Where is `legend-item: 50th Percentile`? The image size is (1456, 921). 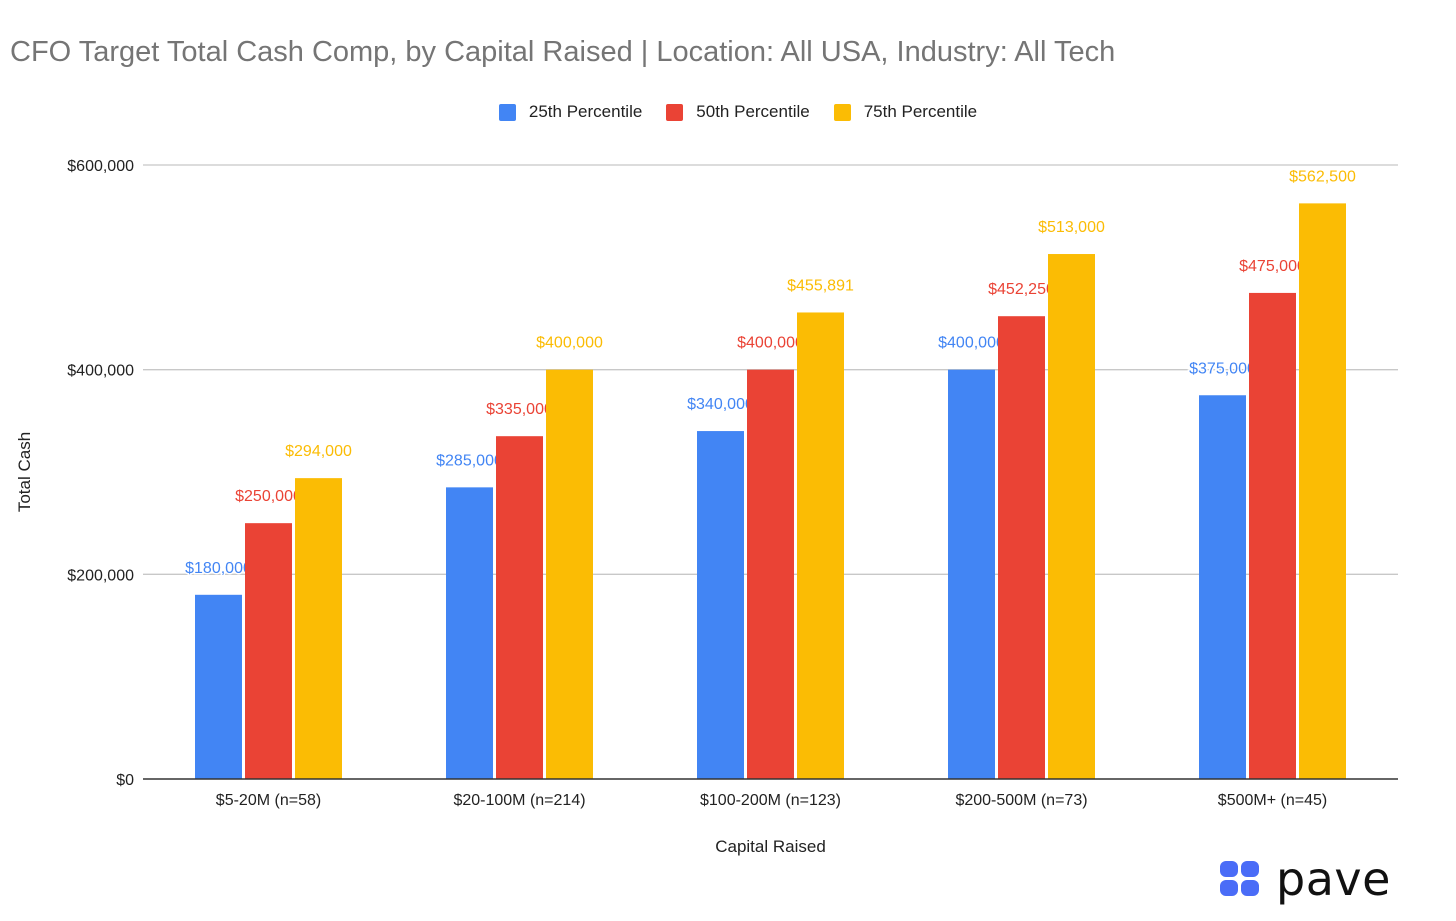 legend-item: 50th Percentile is located at coordinates (738, 112).